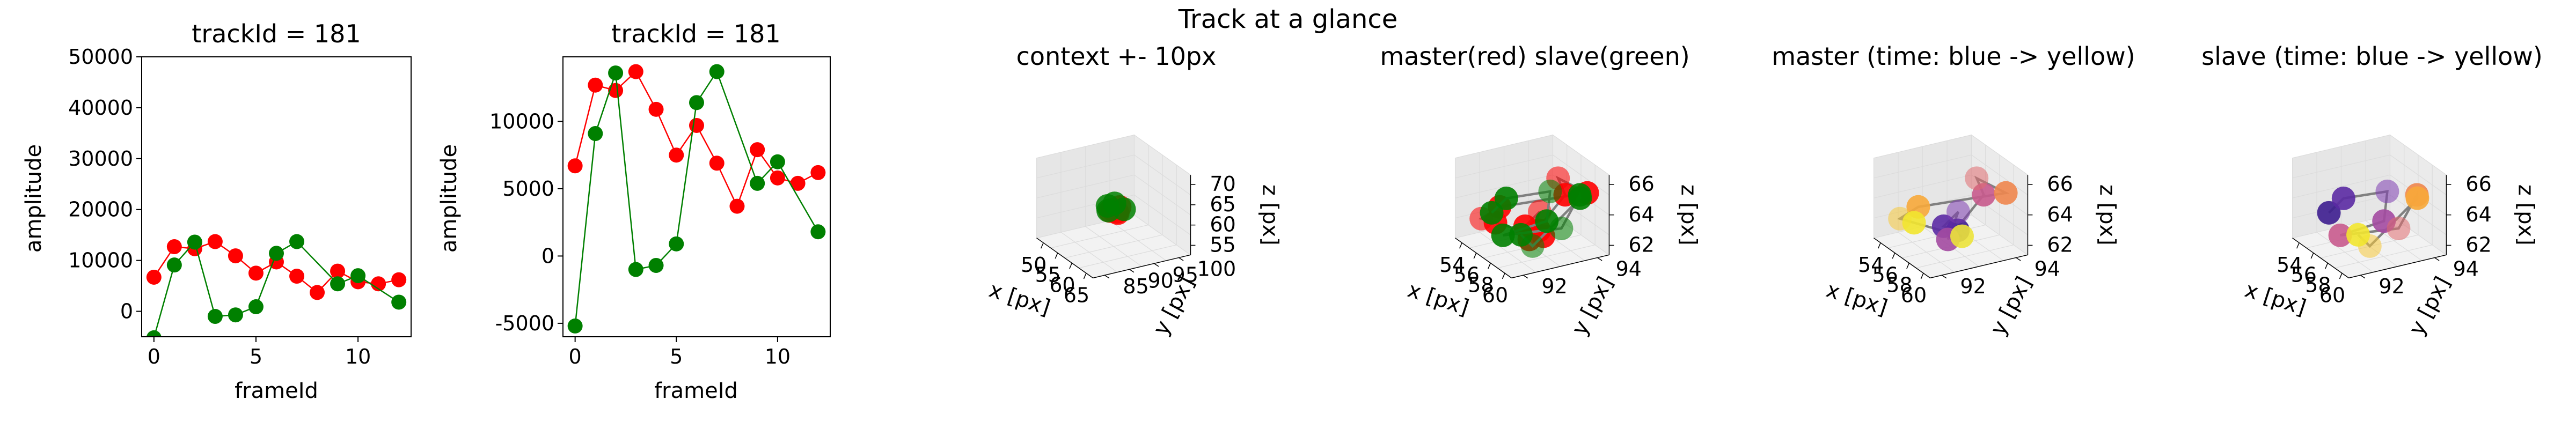 Image resolution: width=2576 pixels, height=429 pixels. What do you see at coordinates (100, 209) in the screenshot?
I see `y-tick-label: 20000` at bounding box center [100, 209].